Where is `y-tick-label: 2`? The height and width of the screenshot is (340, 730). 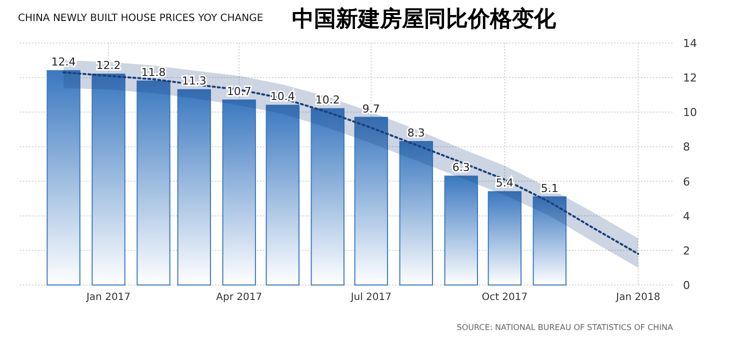 y-tick-label: 2 is located at coordinates (686, 251).